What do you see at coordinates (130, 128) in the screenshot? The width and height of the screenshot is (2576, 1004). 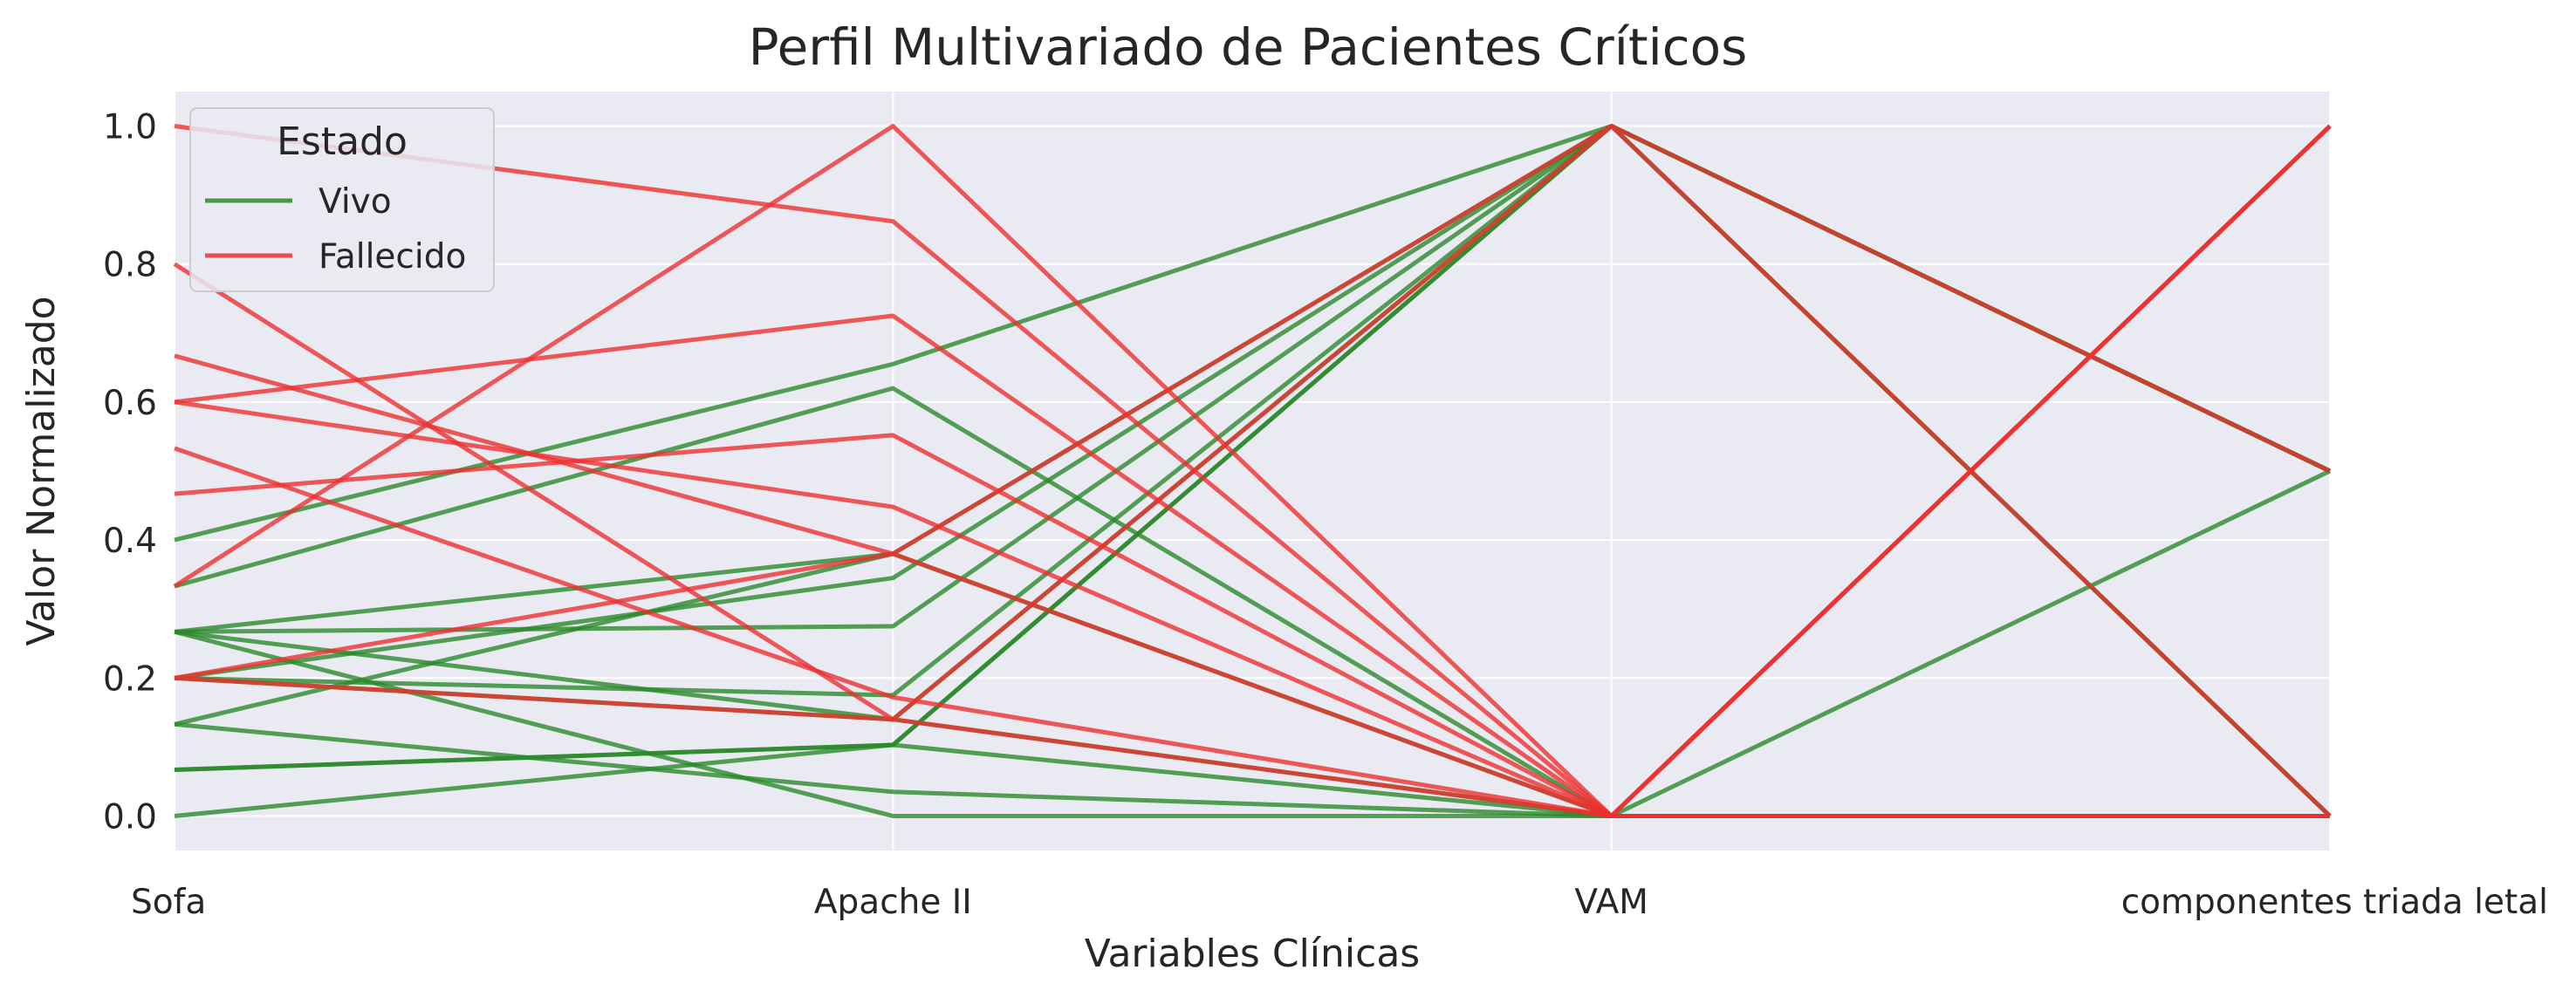 I see `y-tick-label: 1.0` at bounding box center [130, 128].